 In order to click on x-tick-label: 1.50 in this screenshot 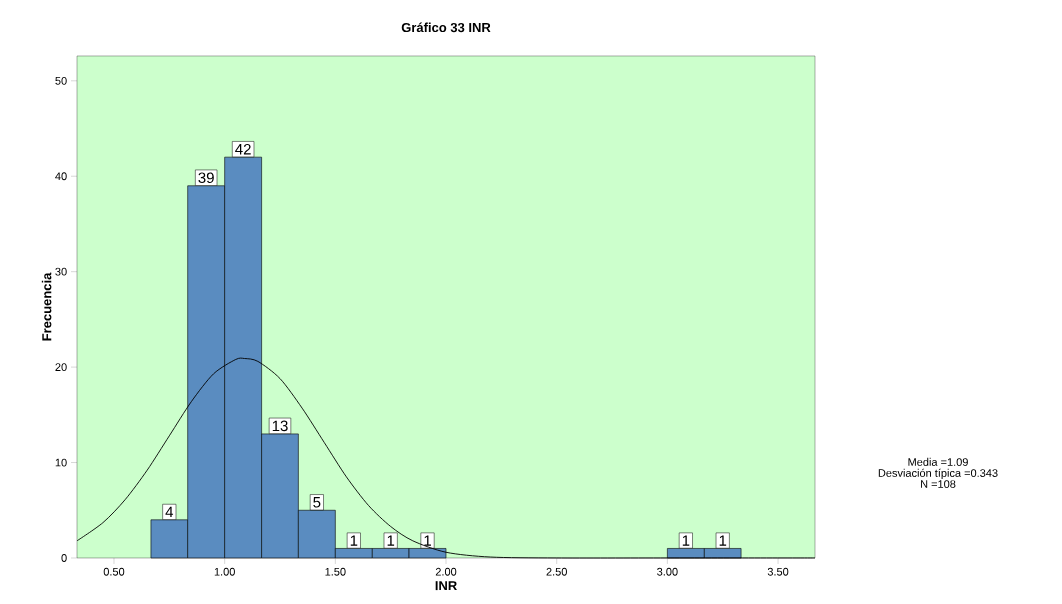, I will do `click(335, 571)`.